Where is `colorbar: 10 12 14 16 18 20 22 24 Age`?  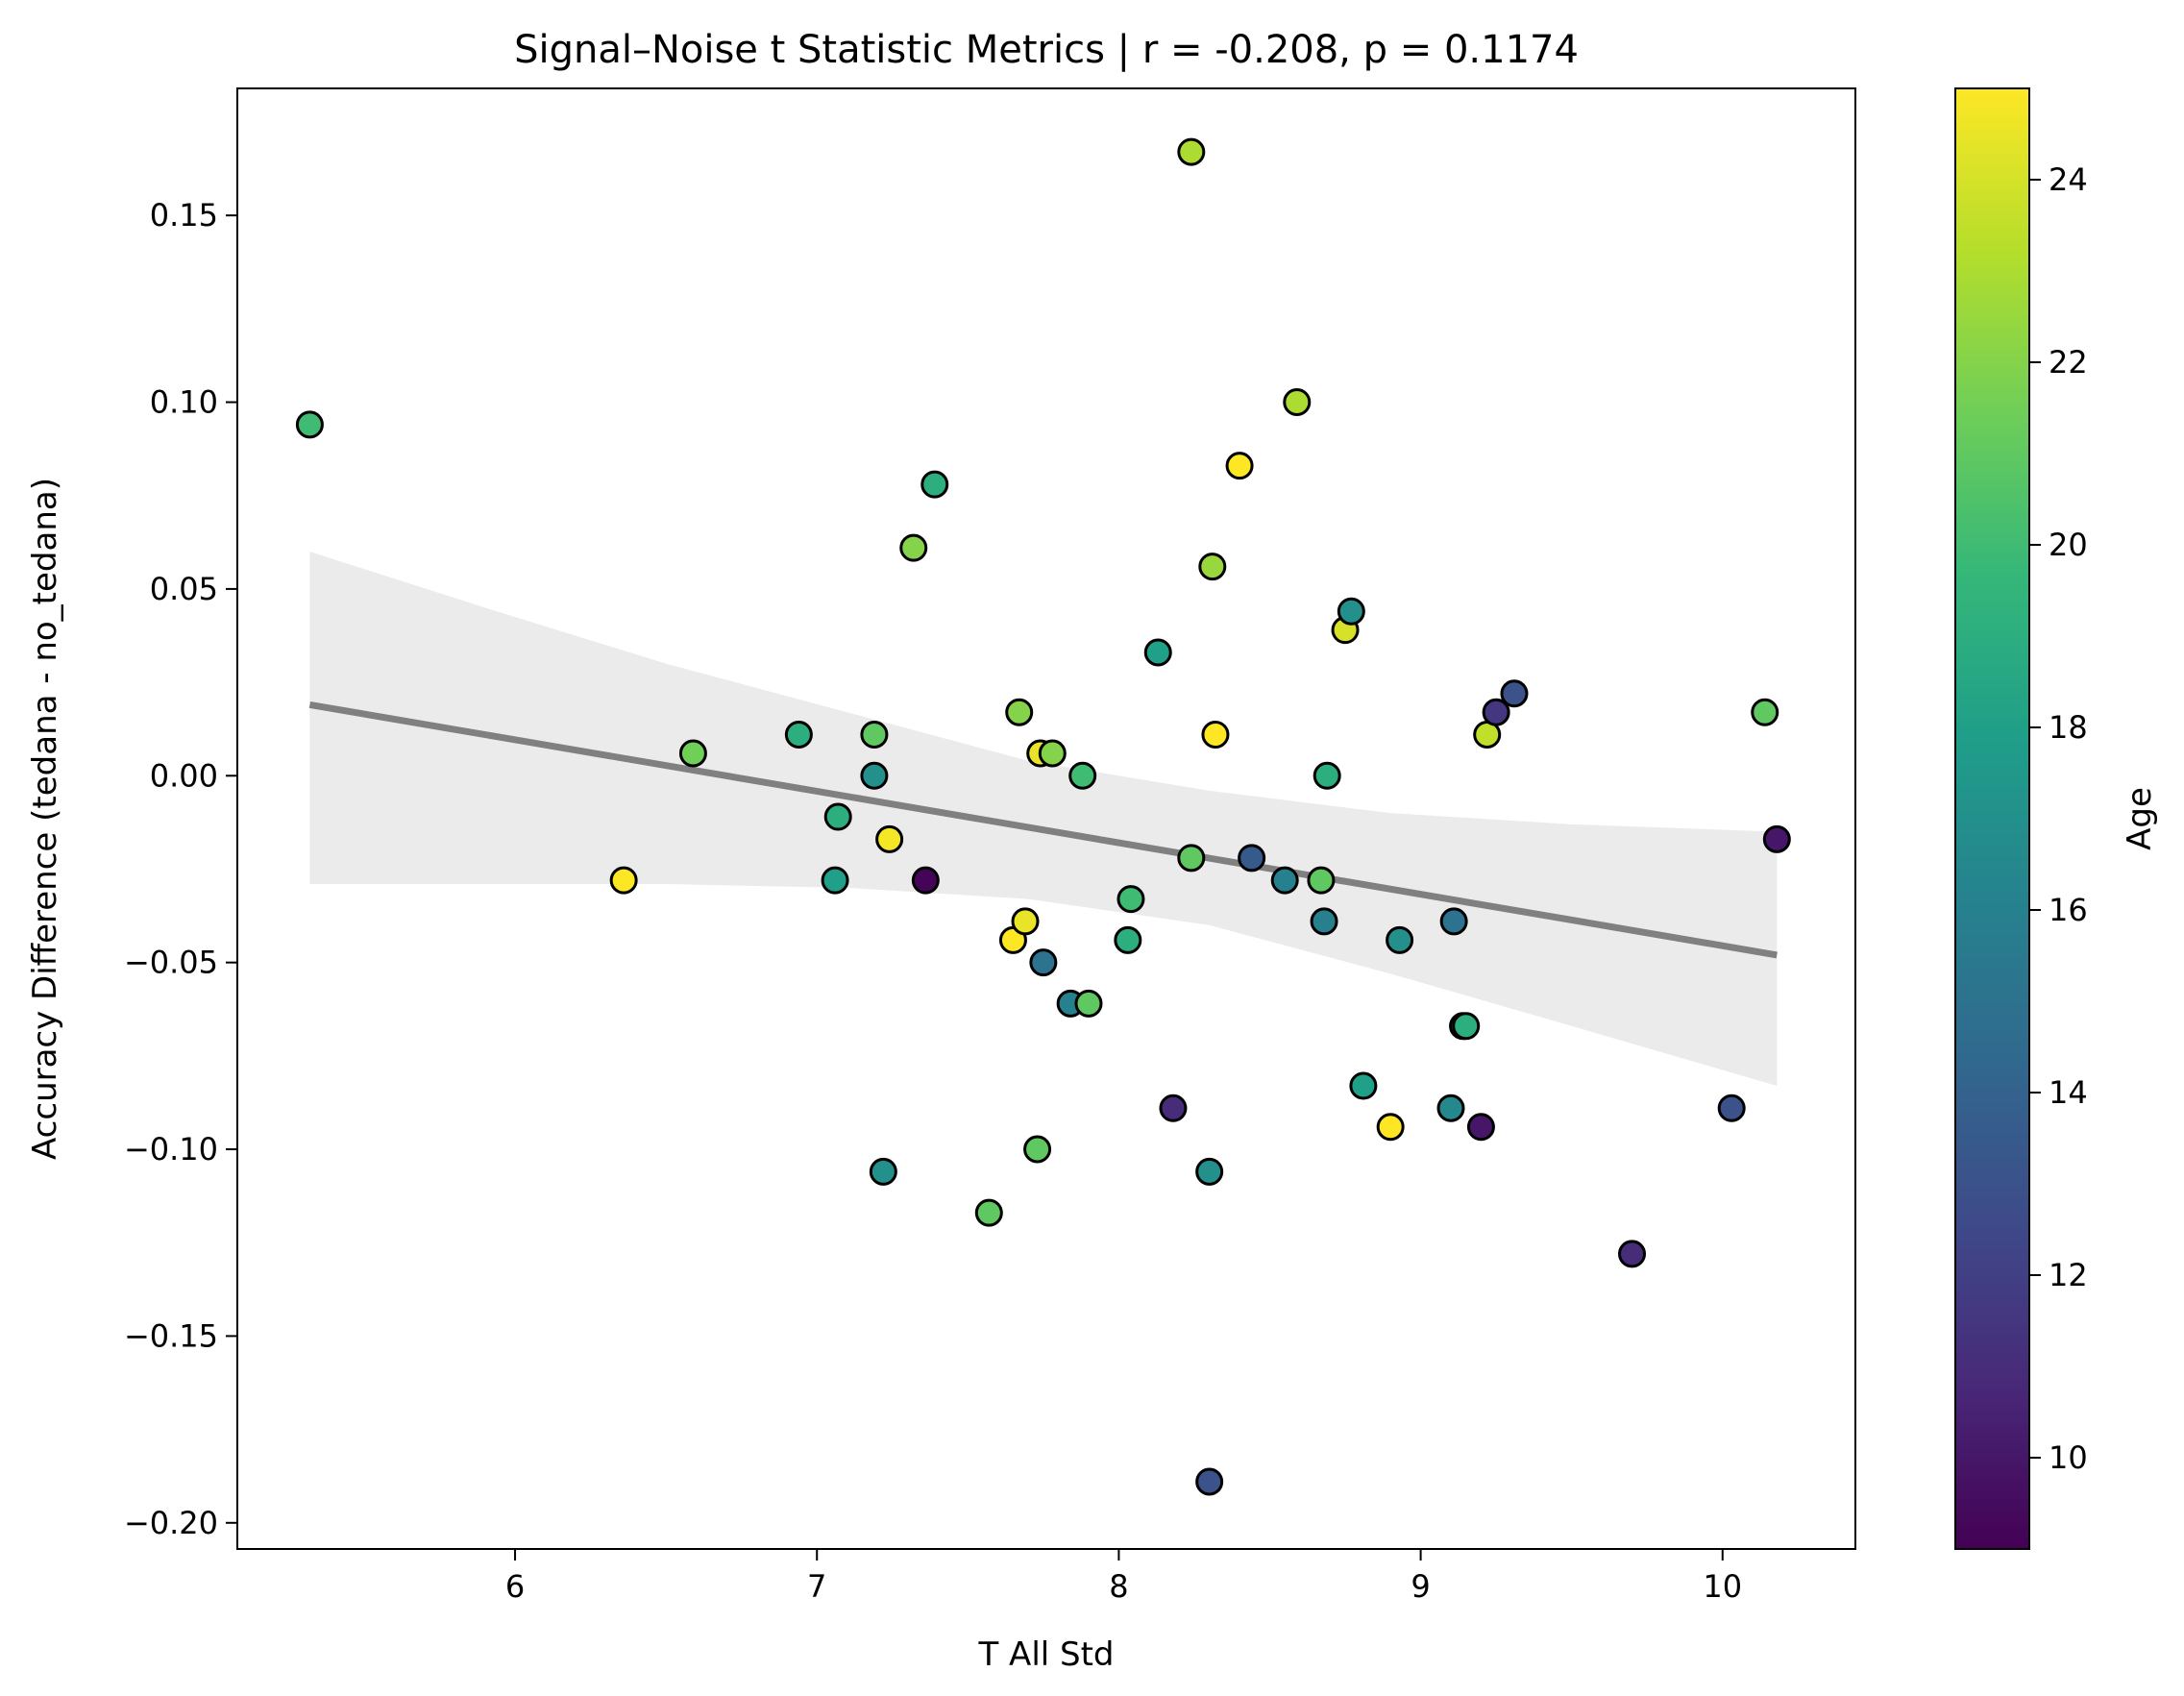 colorbar: 10 12 14 16 18 20 22 24 Age is located at coordinates (2056, 819).